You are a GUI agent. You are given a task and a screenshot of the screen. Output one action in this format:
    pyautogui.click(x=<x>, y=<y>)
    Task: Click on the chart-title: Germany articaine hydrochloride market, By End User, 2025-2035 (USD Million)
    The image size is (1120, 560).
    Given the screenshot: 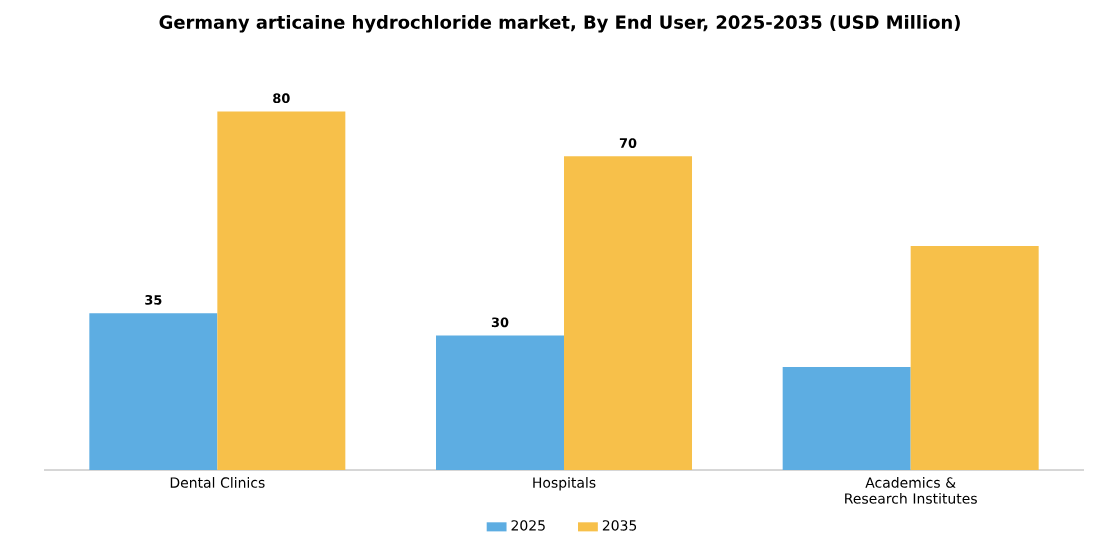 What is the action you would take?
    pyautogui.click(x=559, y=24)
    